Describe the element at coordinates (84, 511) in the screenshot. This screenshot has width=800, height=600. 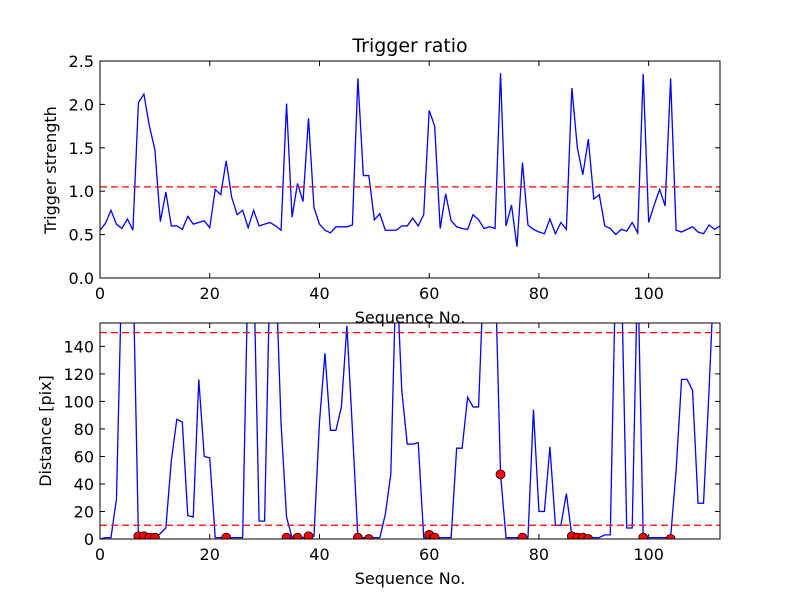
I see `y-tick-label: 20` at that location.